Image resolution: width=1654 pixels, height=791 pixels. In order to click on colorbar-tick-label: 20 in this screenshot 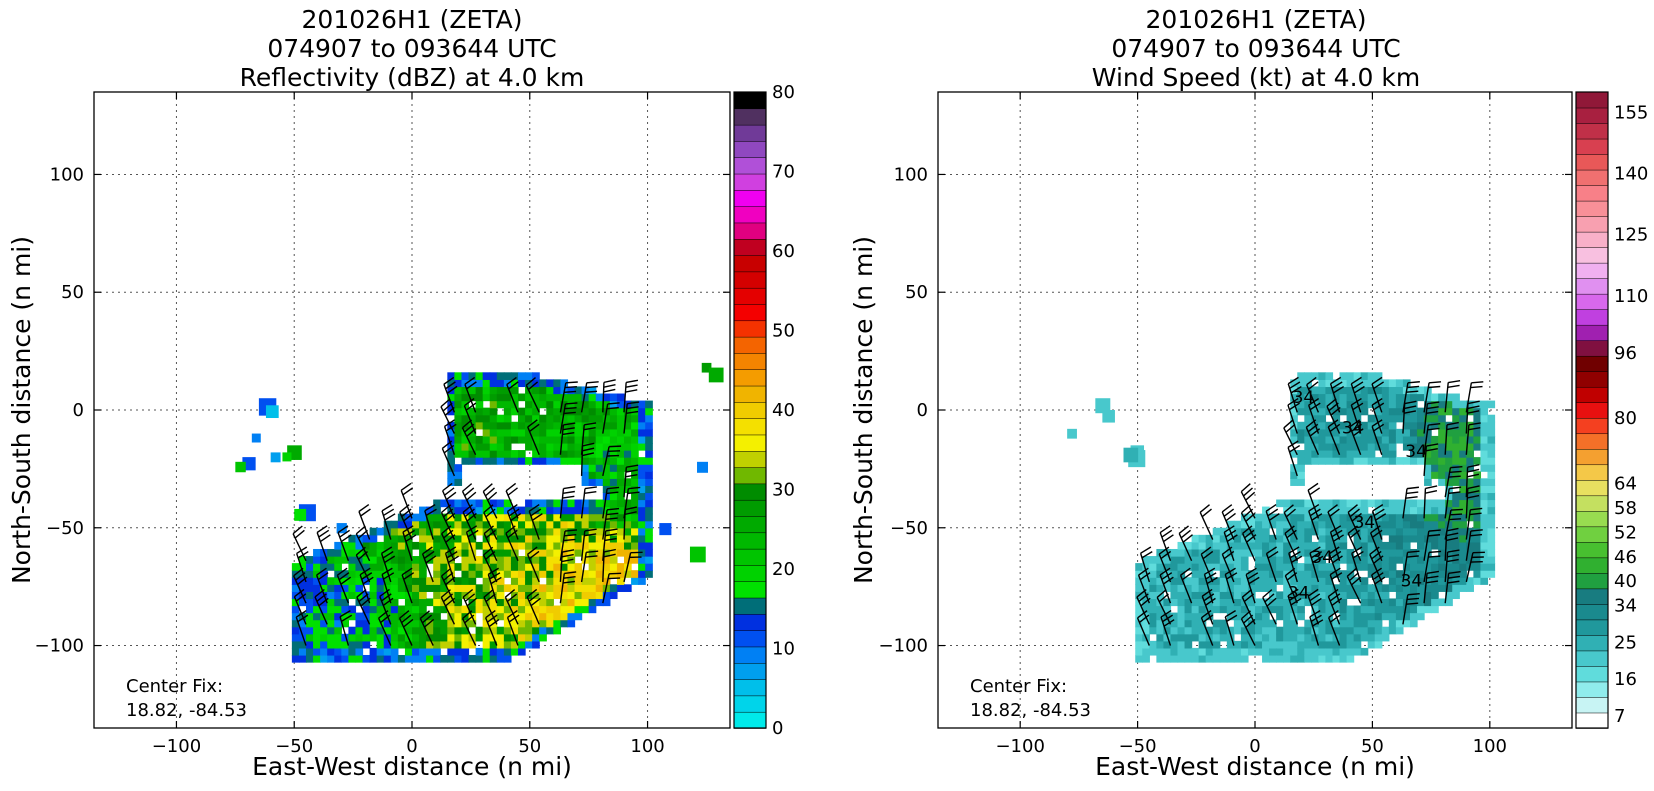, I will do `click(783, 569)`.